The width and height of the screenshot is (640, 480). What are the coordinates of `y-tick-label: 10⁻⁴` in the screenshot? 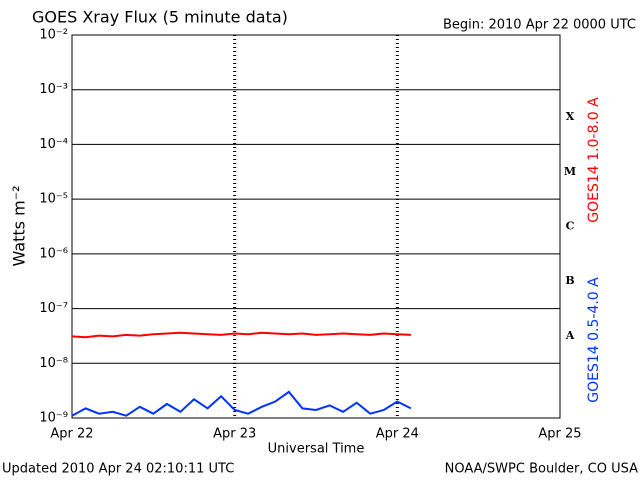 It's located at (53, 144).